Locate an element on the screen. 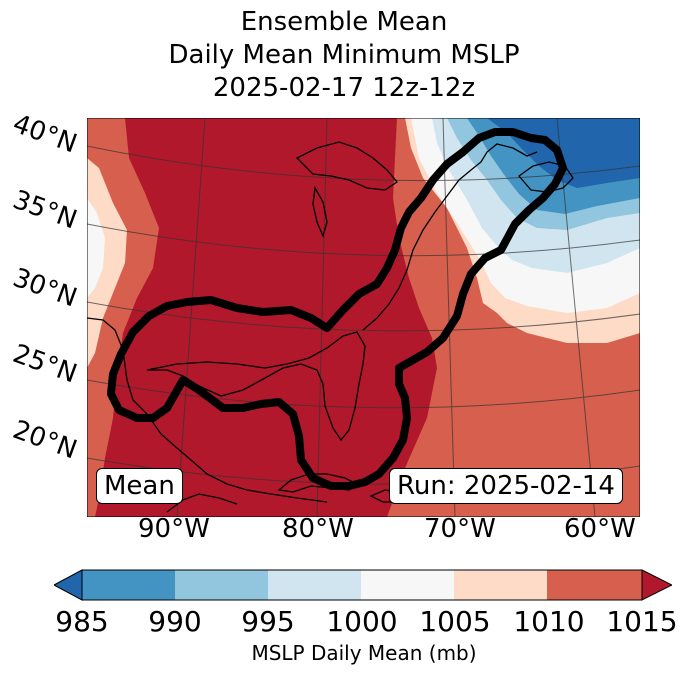 Image resolution: width=688 pixels, height=674 pixels. lon-label-80w: 80°W is located at coordinates (318, 529).